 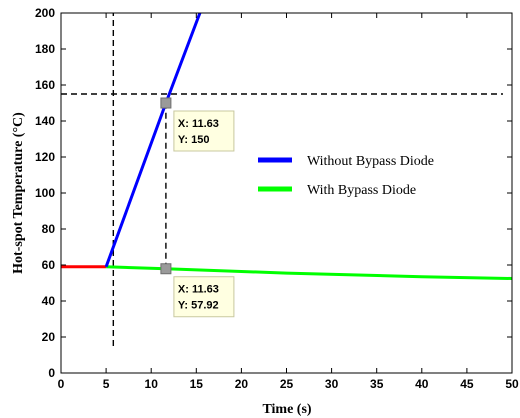 What do you see at coordinates (49, 229) in the screenshot?
I see `y-tick-label: 80` at bounding box center [49, 229].